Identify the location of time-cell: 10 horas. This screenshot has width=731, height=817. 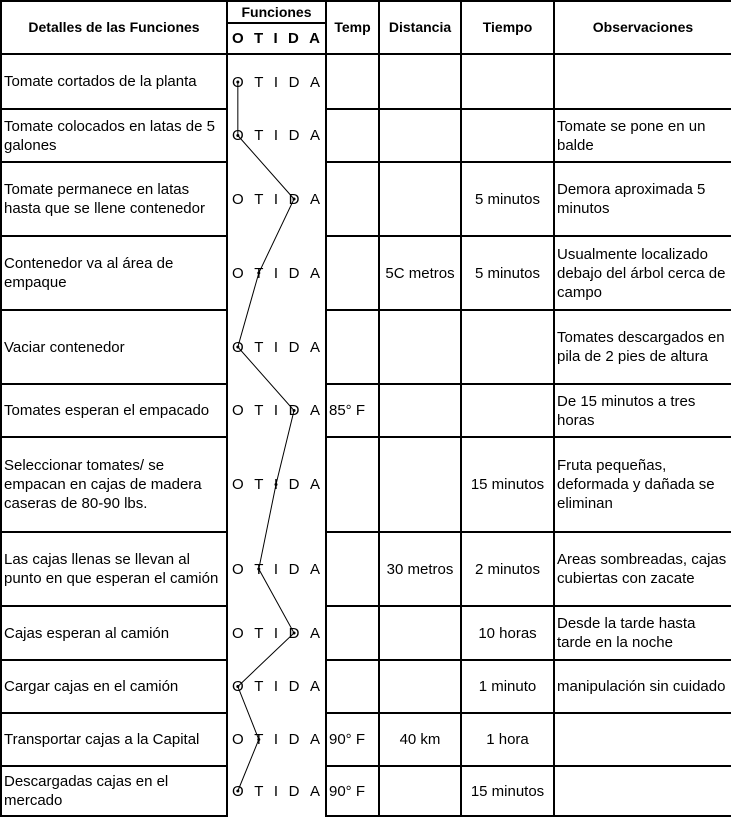
(507, 633).